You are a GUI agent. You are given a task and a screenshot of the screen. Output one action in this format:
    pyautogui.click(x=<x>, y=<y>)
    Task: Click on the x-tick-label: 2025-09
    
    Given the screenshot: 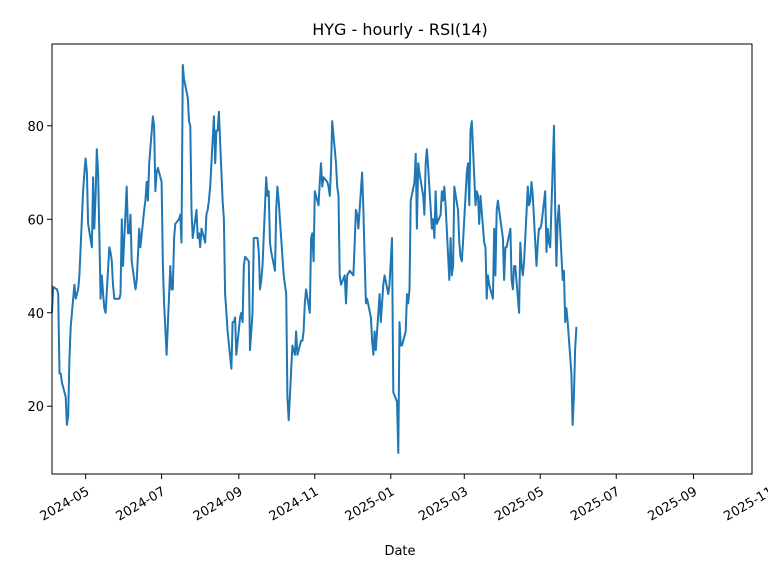 What is the action you would take?
    pyautogui.click(x=672, y=504)
    